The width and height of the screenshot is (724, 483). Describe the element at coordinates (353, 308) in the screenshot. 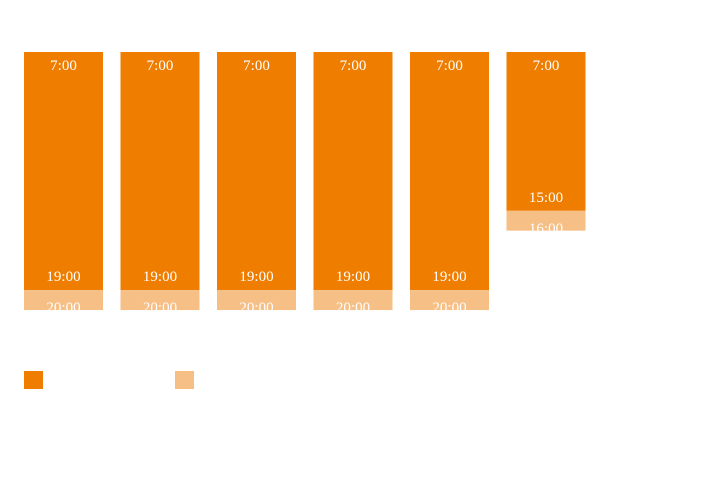

I see `label-extended-end-4: 20:00` at that location.